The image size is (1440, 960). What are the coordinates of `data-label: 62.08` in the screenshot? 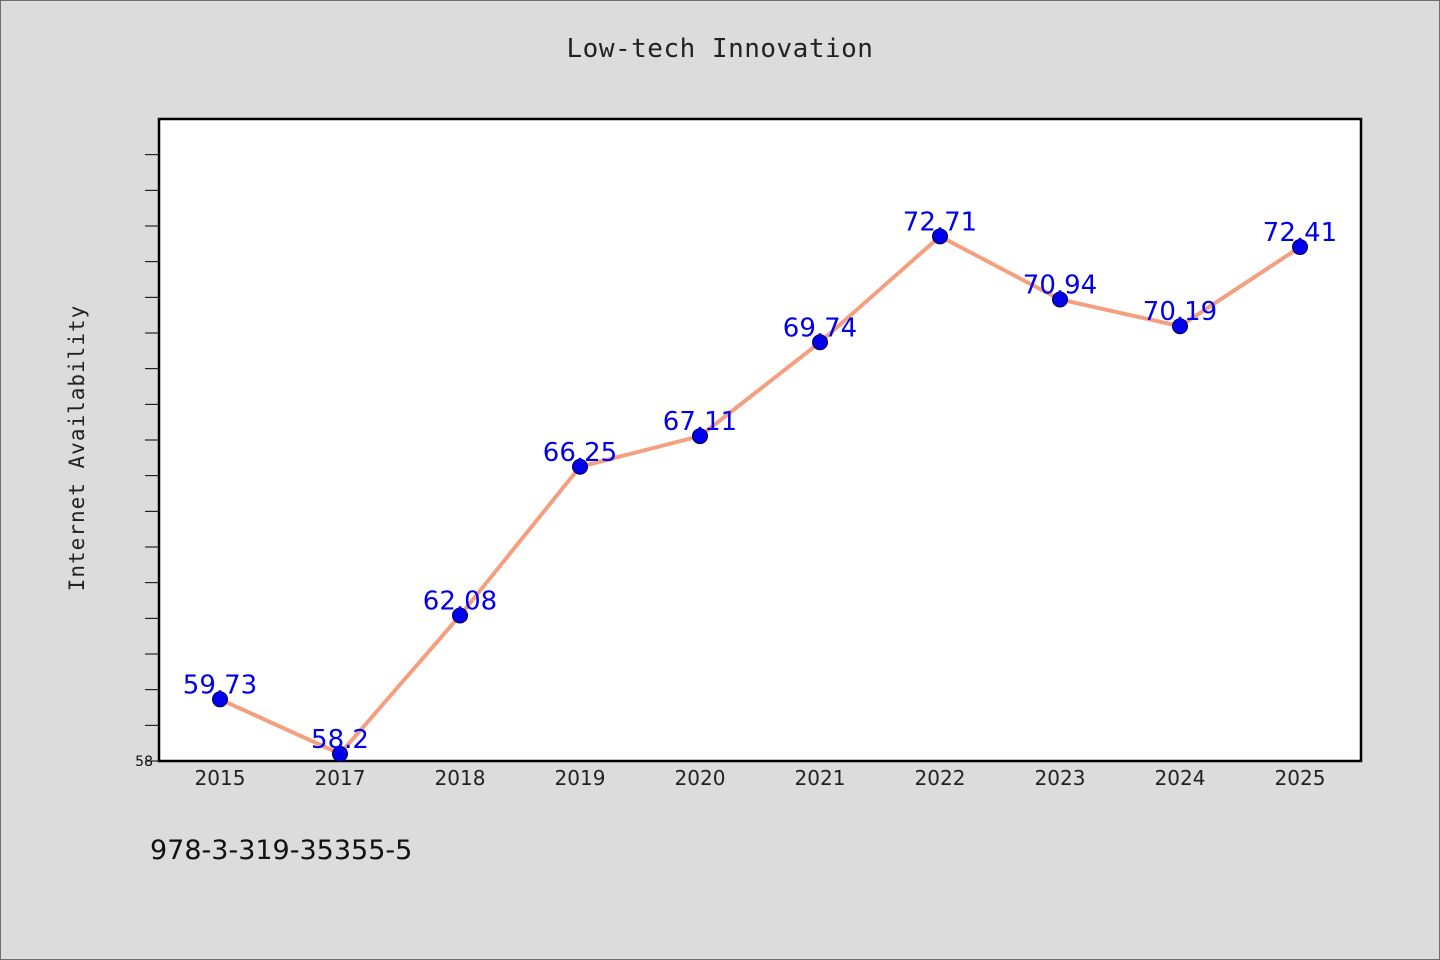 It's located at (460, 601).